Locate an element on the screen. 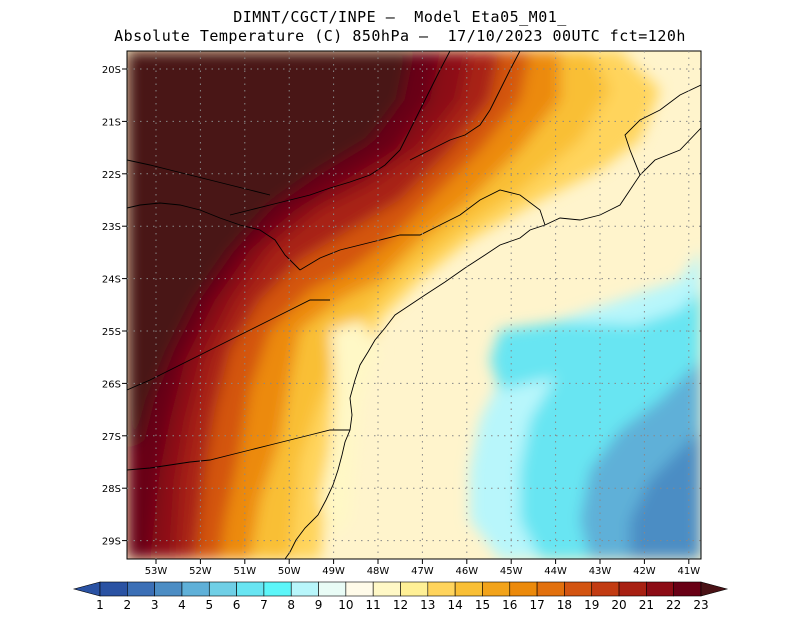 The image size is (800, 618). colorbar-label: 13 is located at coordinates (427, 605).